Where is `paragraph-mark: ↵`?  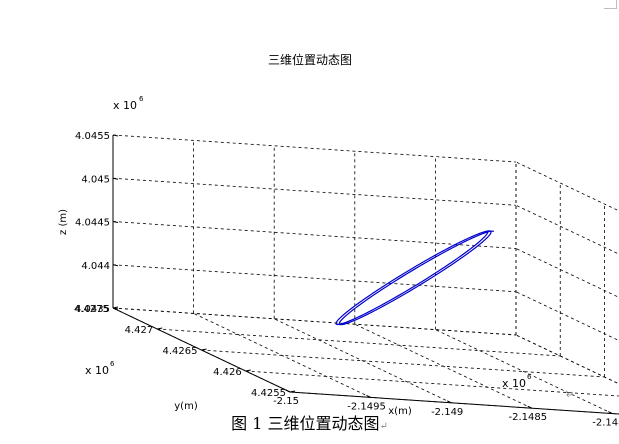 paragraph-mark: ↵ is located at coordinates (570, 395).